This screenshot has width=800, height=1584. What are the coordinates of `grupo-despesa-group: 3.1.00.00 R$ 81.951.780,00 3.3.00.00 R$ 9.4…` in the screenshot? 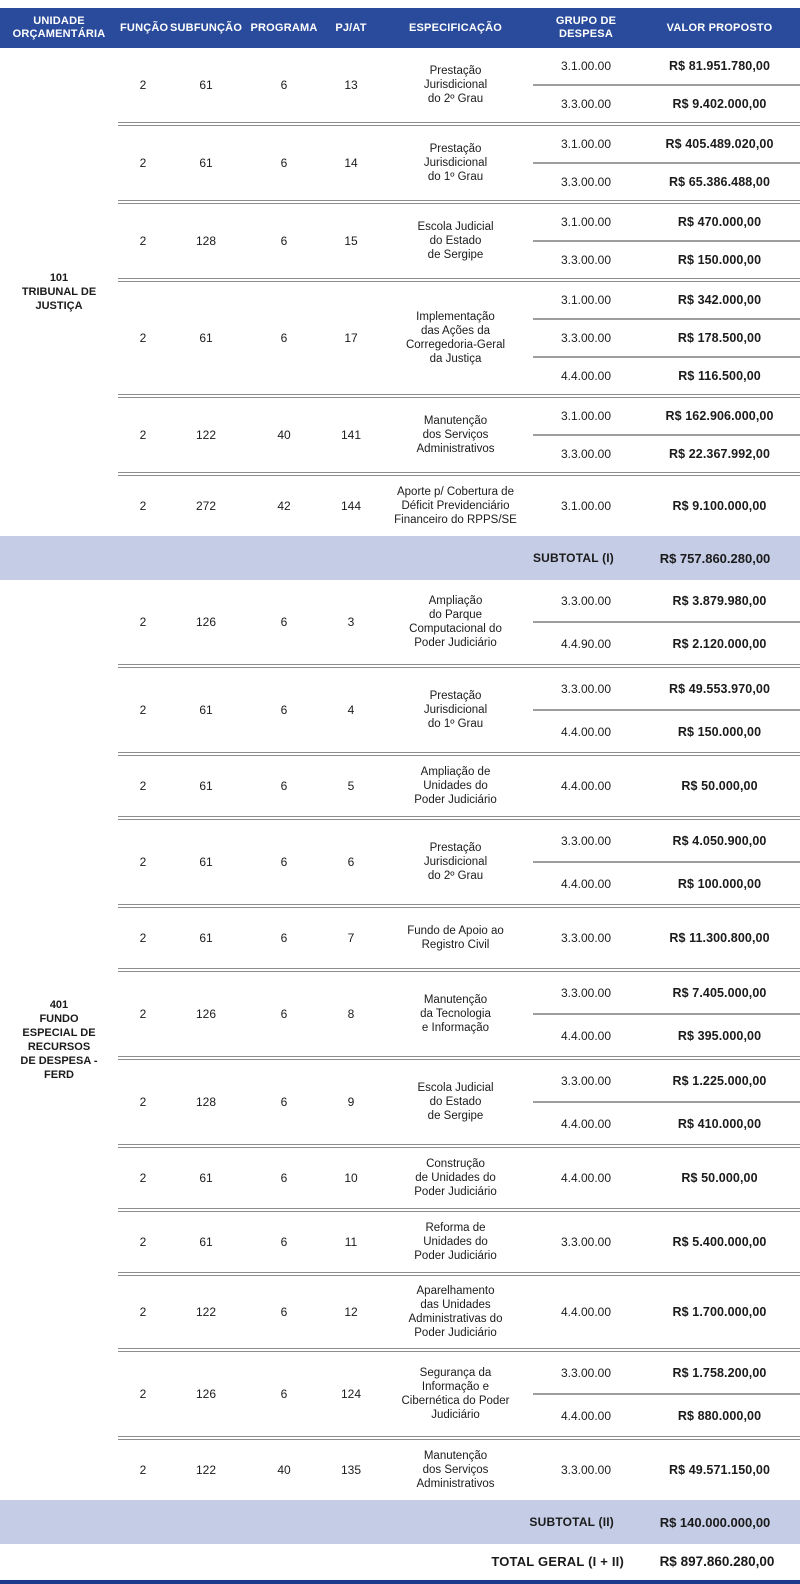 It's located at (666, 85).